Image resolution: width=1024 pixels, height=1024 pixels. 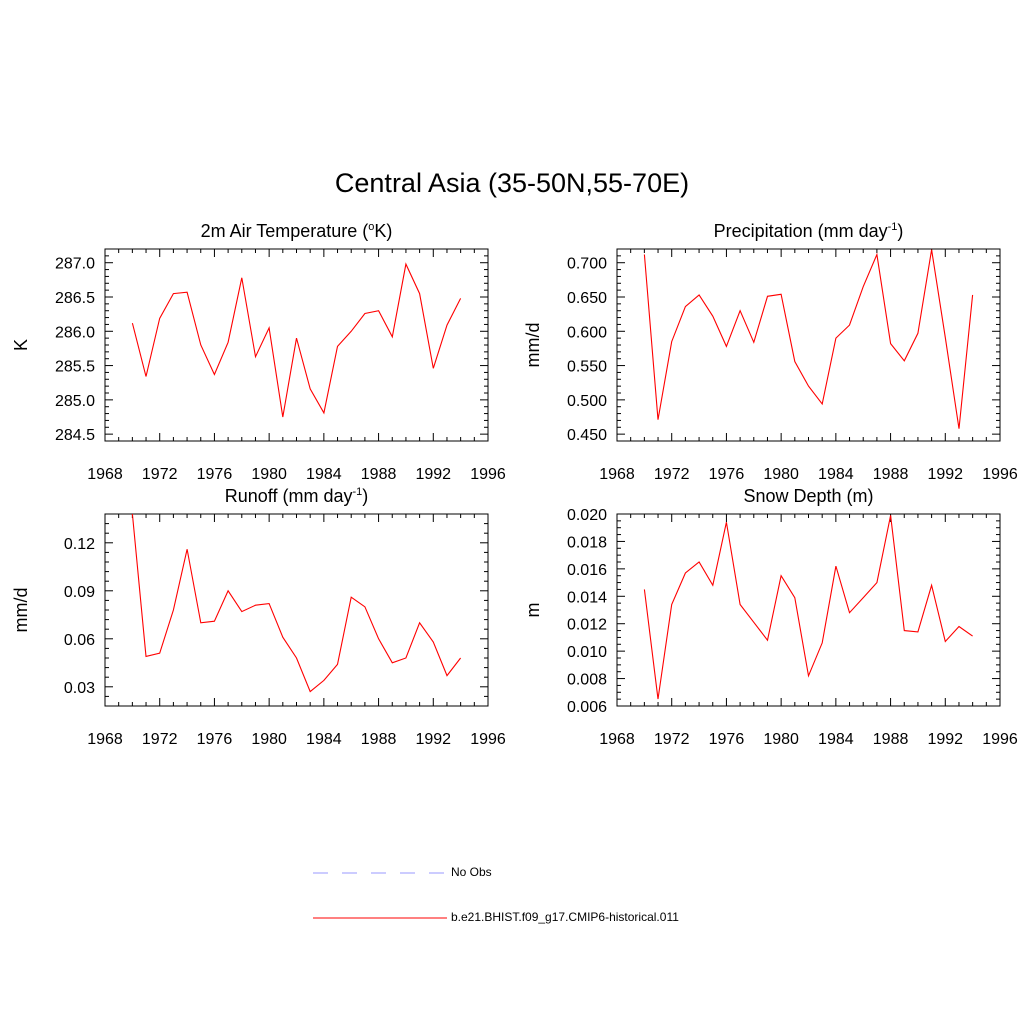 I want to click on y-tick-label: 0.008, so click(x=587, y=680).